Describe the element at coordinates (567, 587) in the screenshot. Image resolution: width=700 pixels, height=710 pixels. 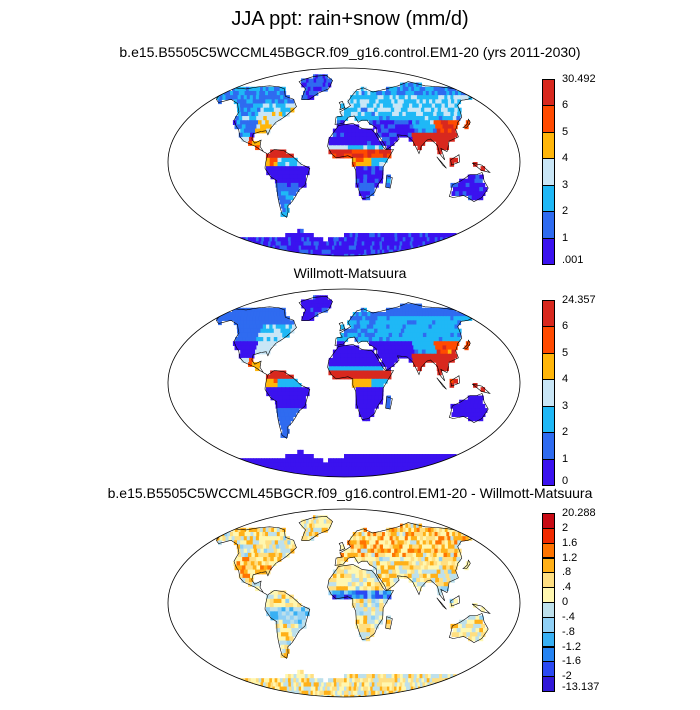
I see `colorbar-label: .4` at that location.